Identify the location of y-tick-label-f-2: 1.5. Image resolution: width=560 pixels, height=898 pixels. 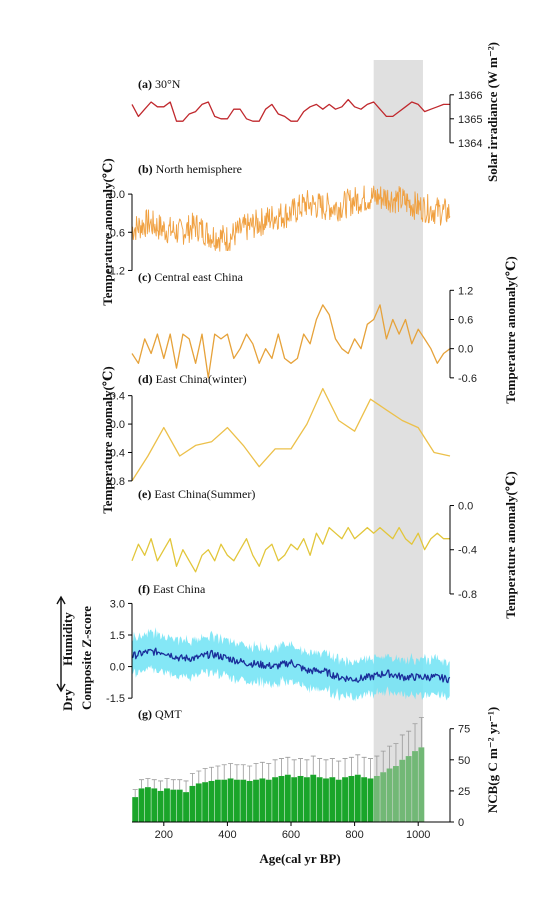
(117, 636).